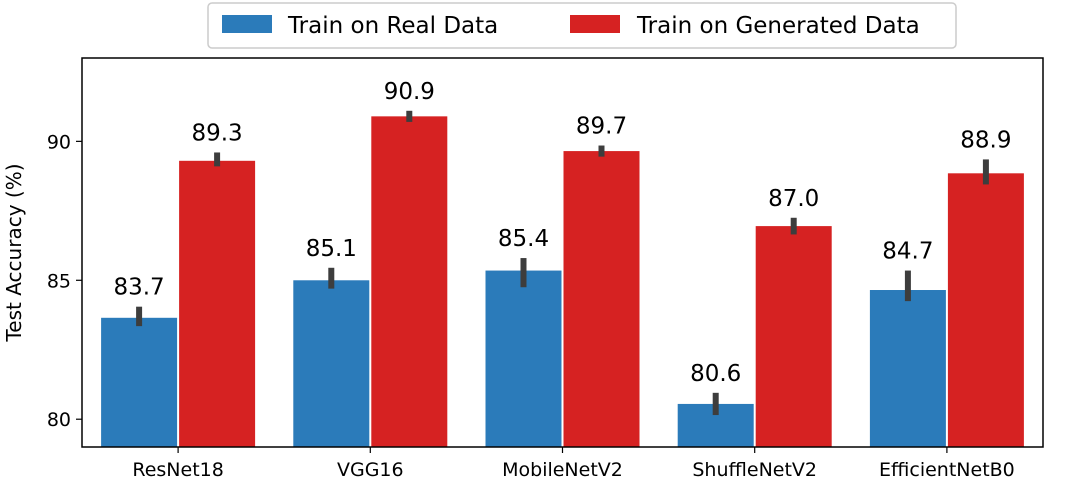 Image resolution: width=1067 pixels, height=487 pixels. I want to click on bar-real-efficientnetb0, so click(907, 368).